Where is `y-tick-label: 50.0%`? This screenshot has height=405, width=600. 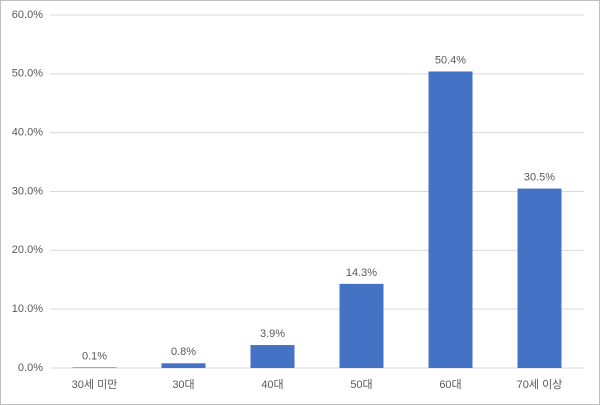 y-tick-label: 50.0% is located at coordinates (27, 74).